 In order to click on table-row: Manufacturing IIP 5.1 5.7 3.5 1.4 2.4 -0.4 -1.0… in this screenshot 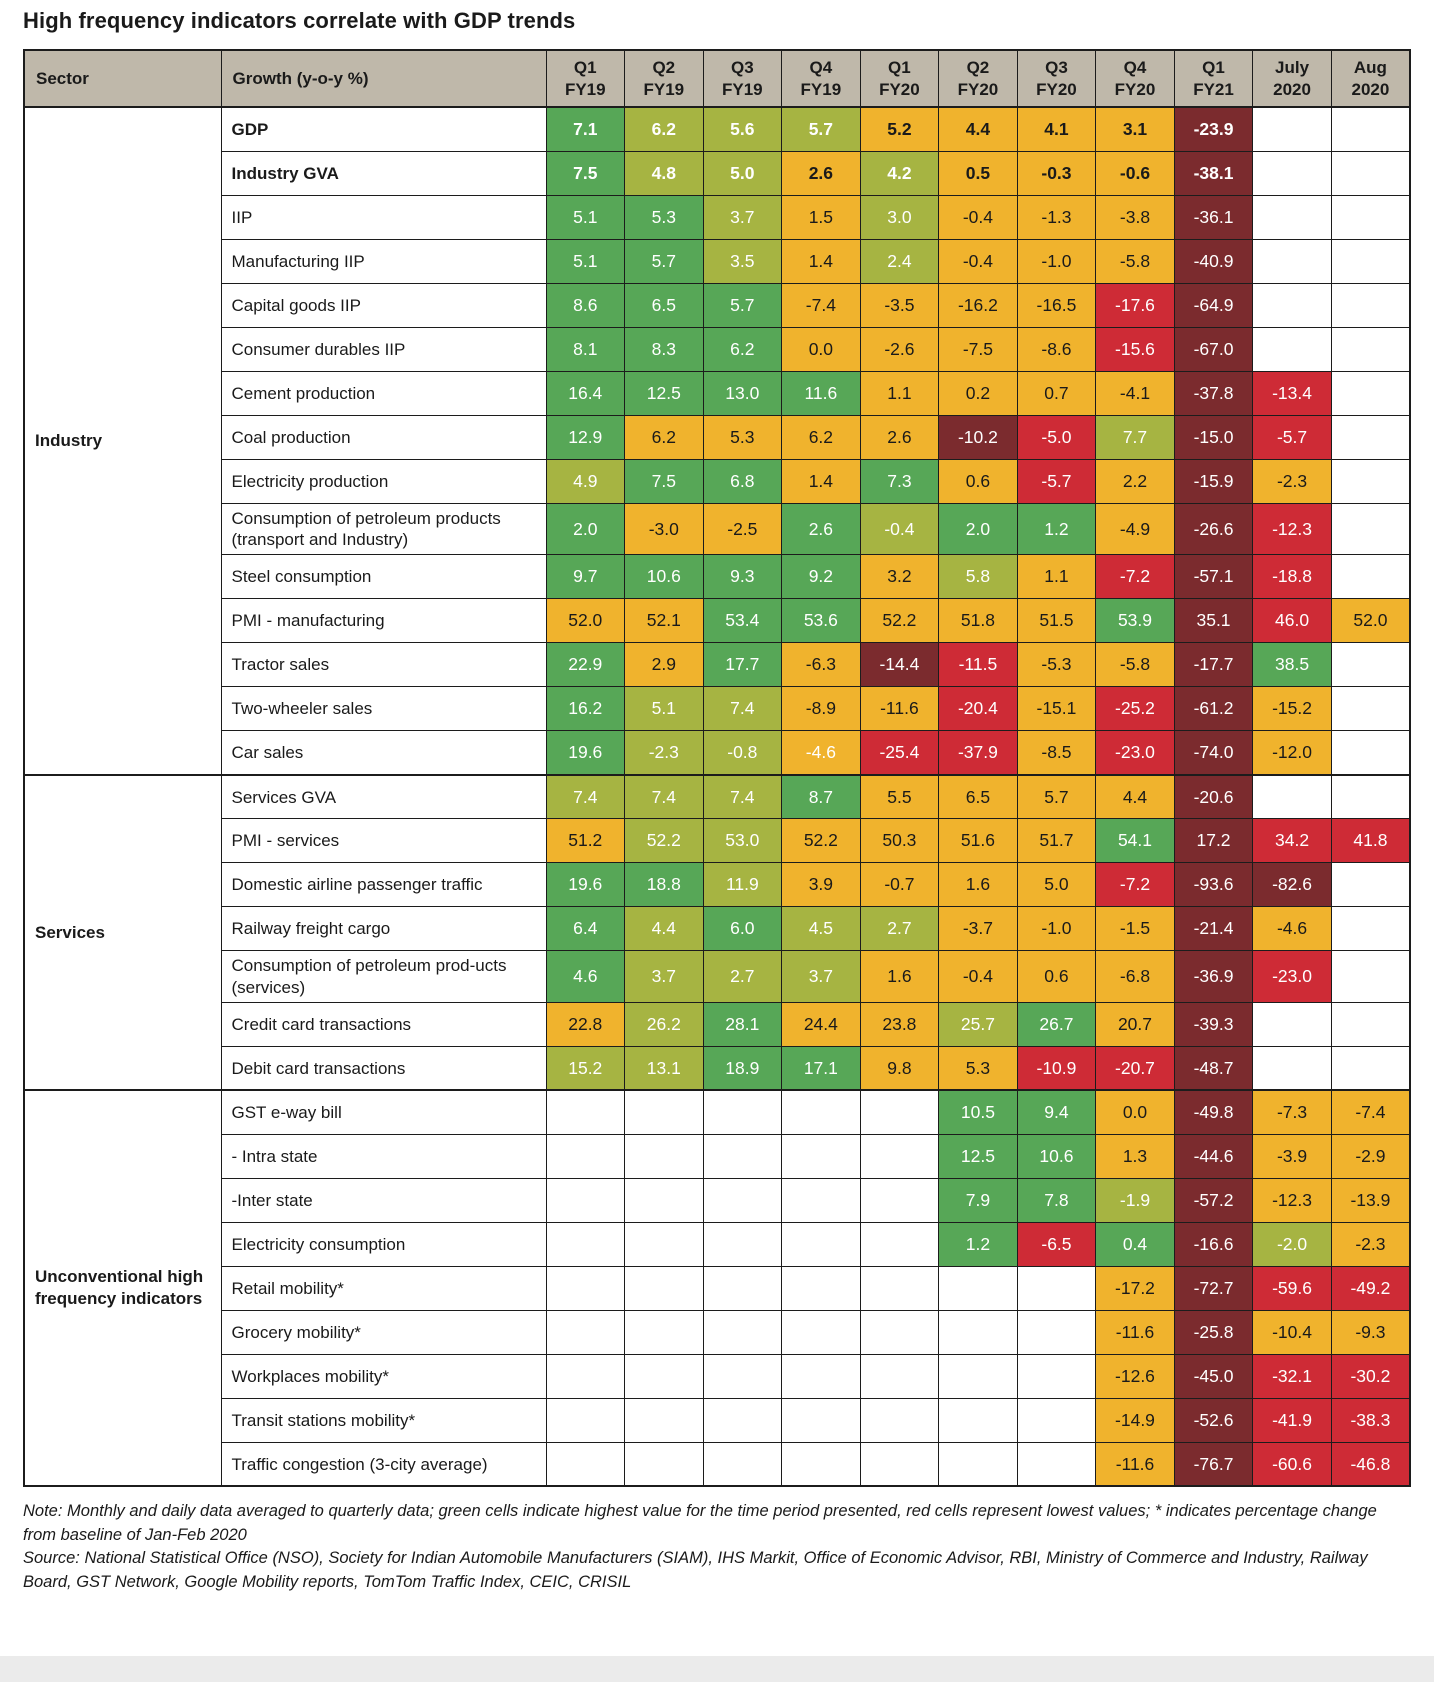, I will do `click(717, 261)`.